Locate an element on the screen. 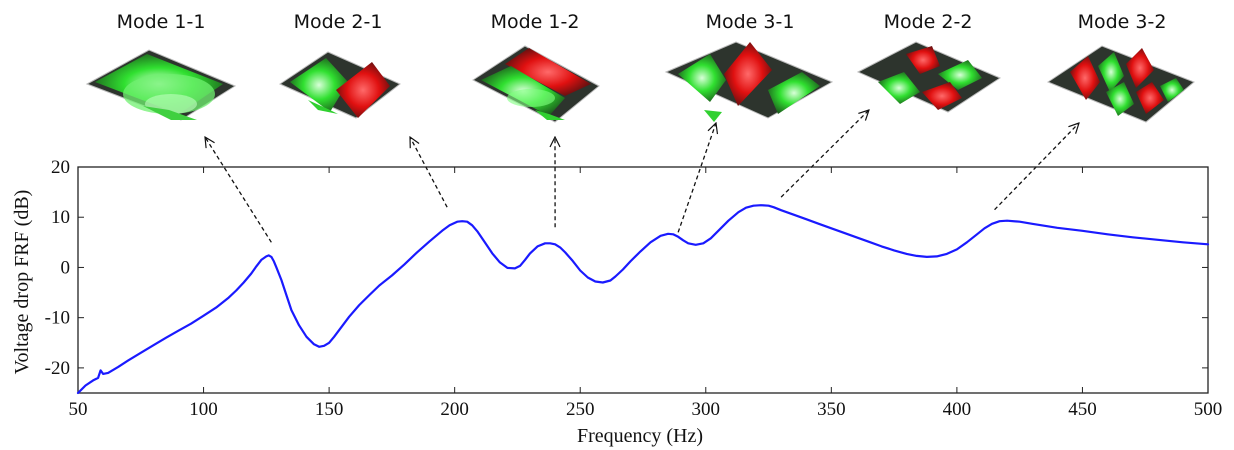 This screenshot has height=450, width=1234. mode-title: Mode 2-1 is located at coordinates (338, 22).